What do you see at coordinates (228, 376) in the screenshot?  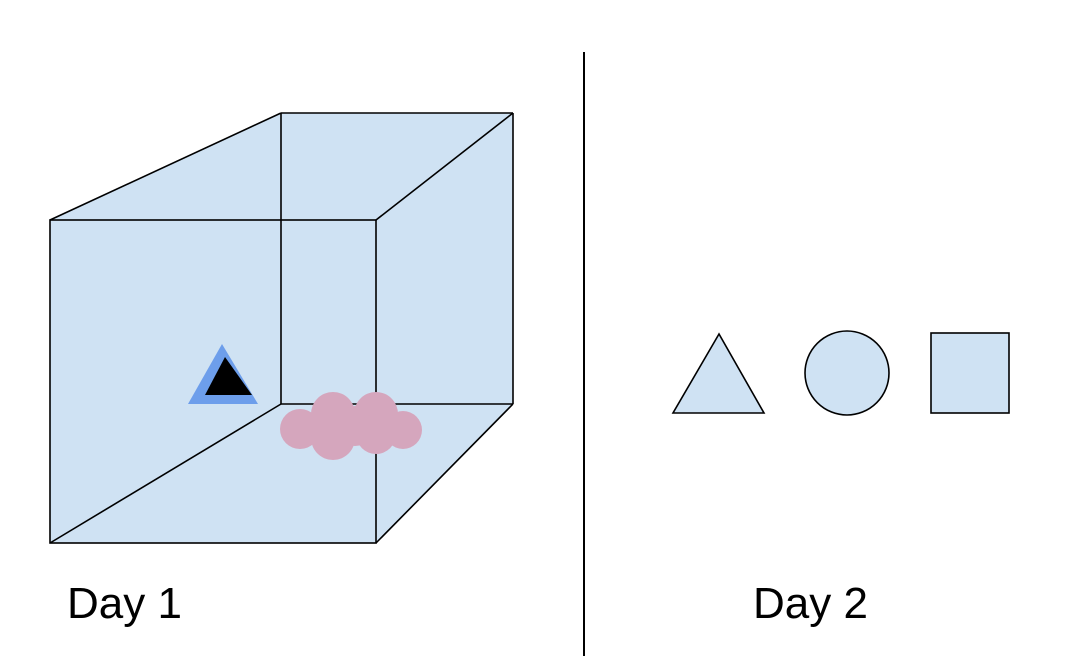 I see `triangle-token-inner` at bounding box center [228, 376].